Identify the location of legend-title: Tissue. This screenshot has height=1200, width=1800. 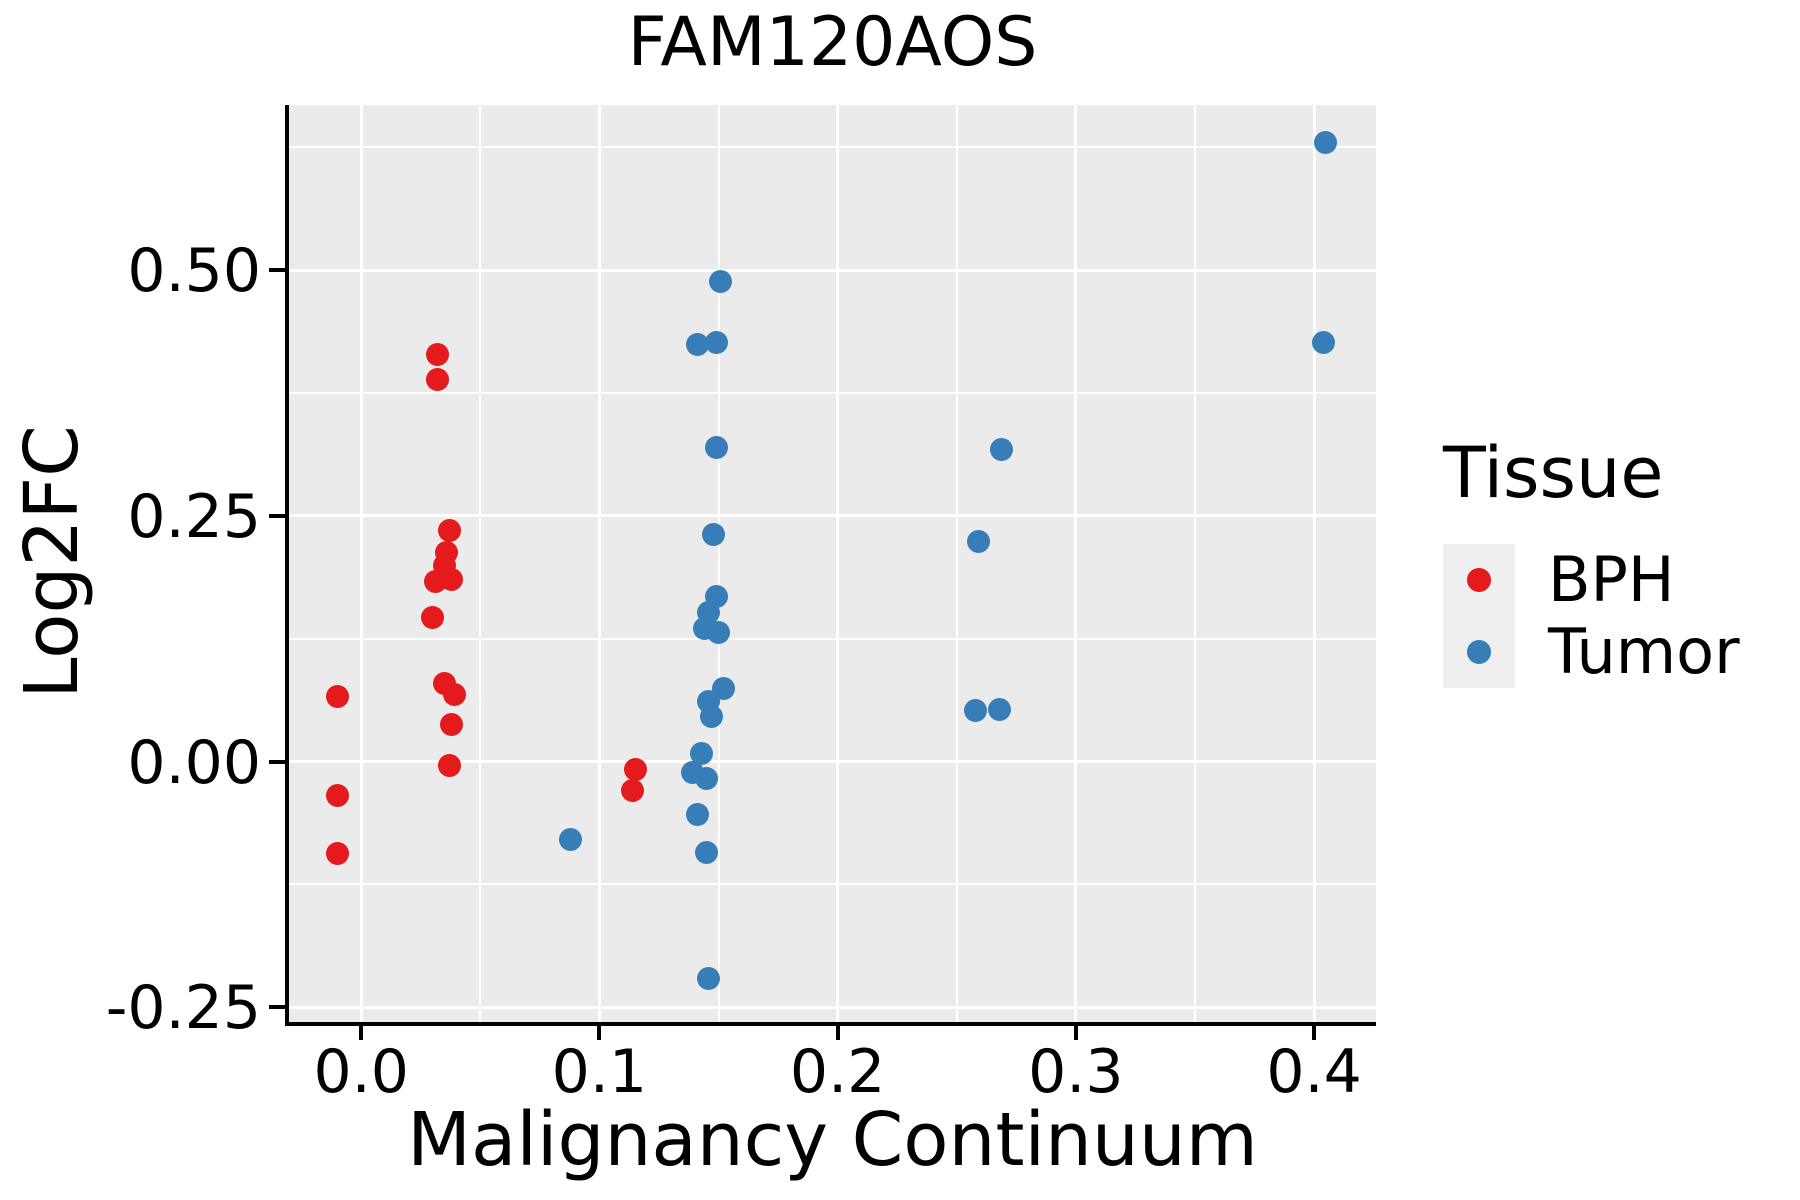
(1553, 473).